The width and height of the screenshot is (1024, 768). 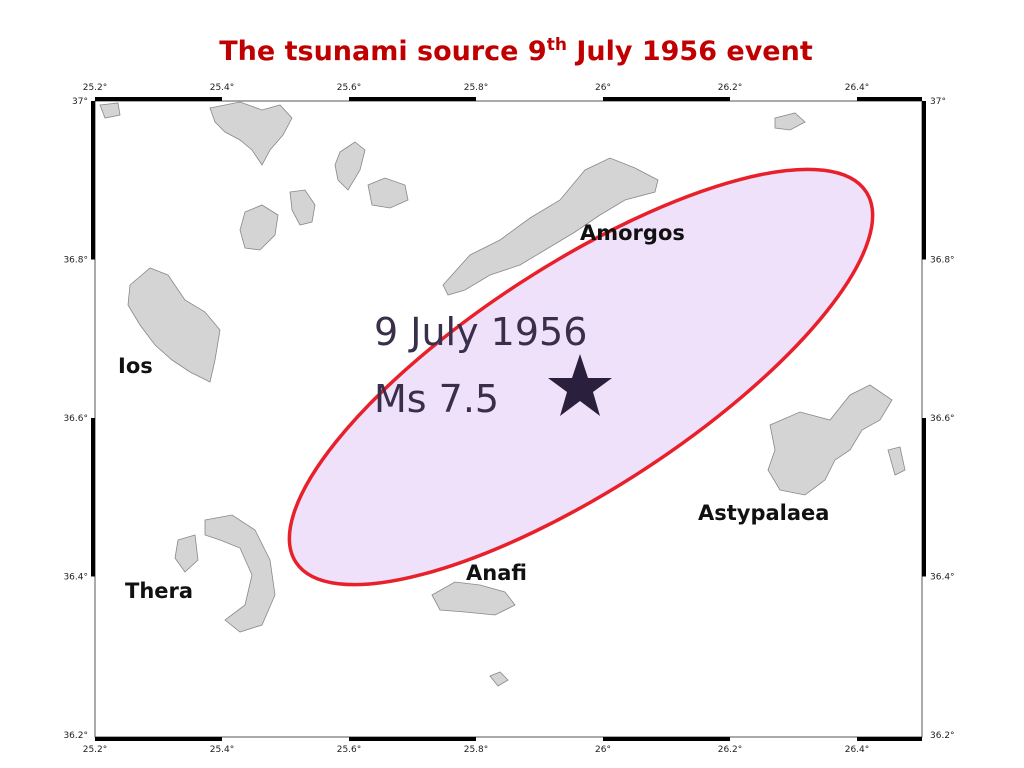 I want to click on place-label: Astypalaea, so click(x=763, y=513).